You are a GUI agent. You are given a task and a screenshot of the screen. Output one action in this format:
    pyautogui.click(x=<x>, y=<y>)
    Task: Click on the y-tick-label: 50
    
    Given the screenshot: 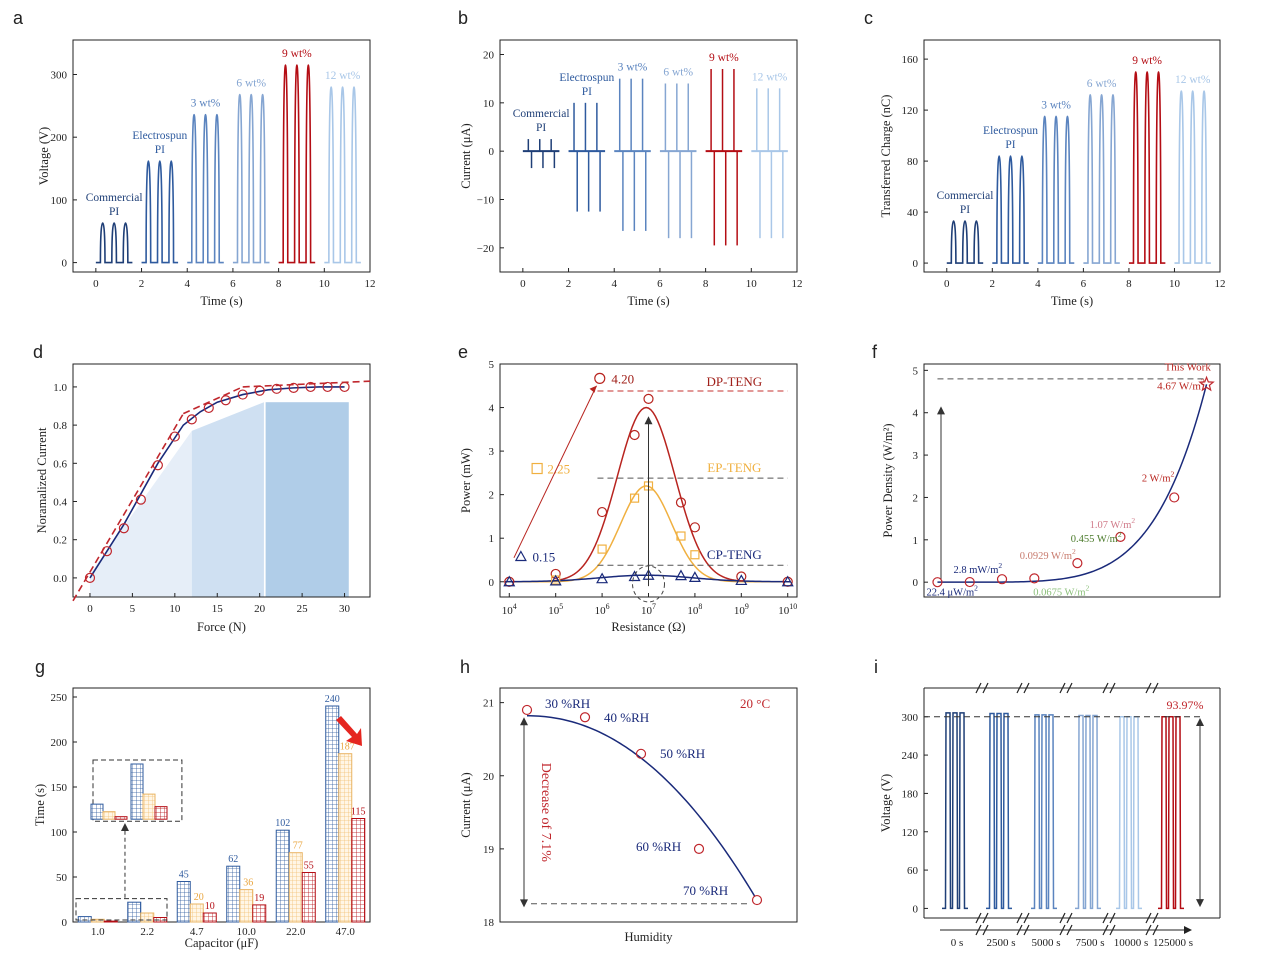 What is the action you would take?
    pyautogui.click(x=62, y=878)
    